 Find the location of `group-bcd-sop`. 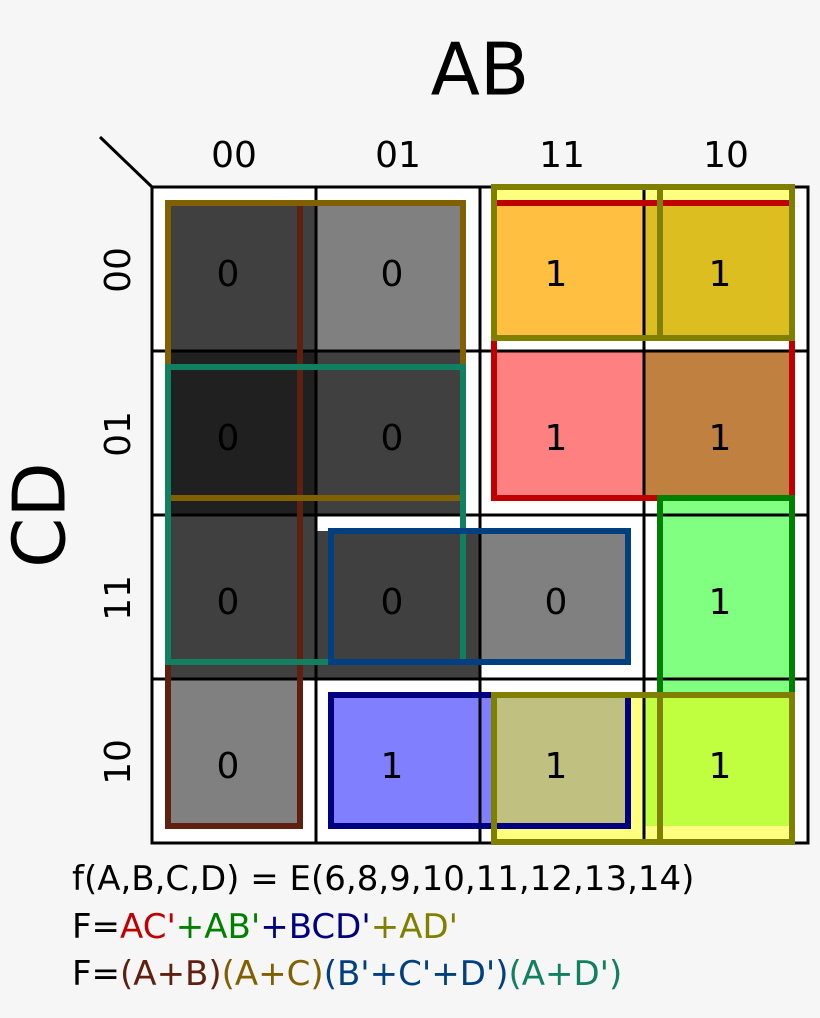

group-bcd-sop is located at coordinates (479, 760).